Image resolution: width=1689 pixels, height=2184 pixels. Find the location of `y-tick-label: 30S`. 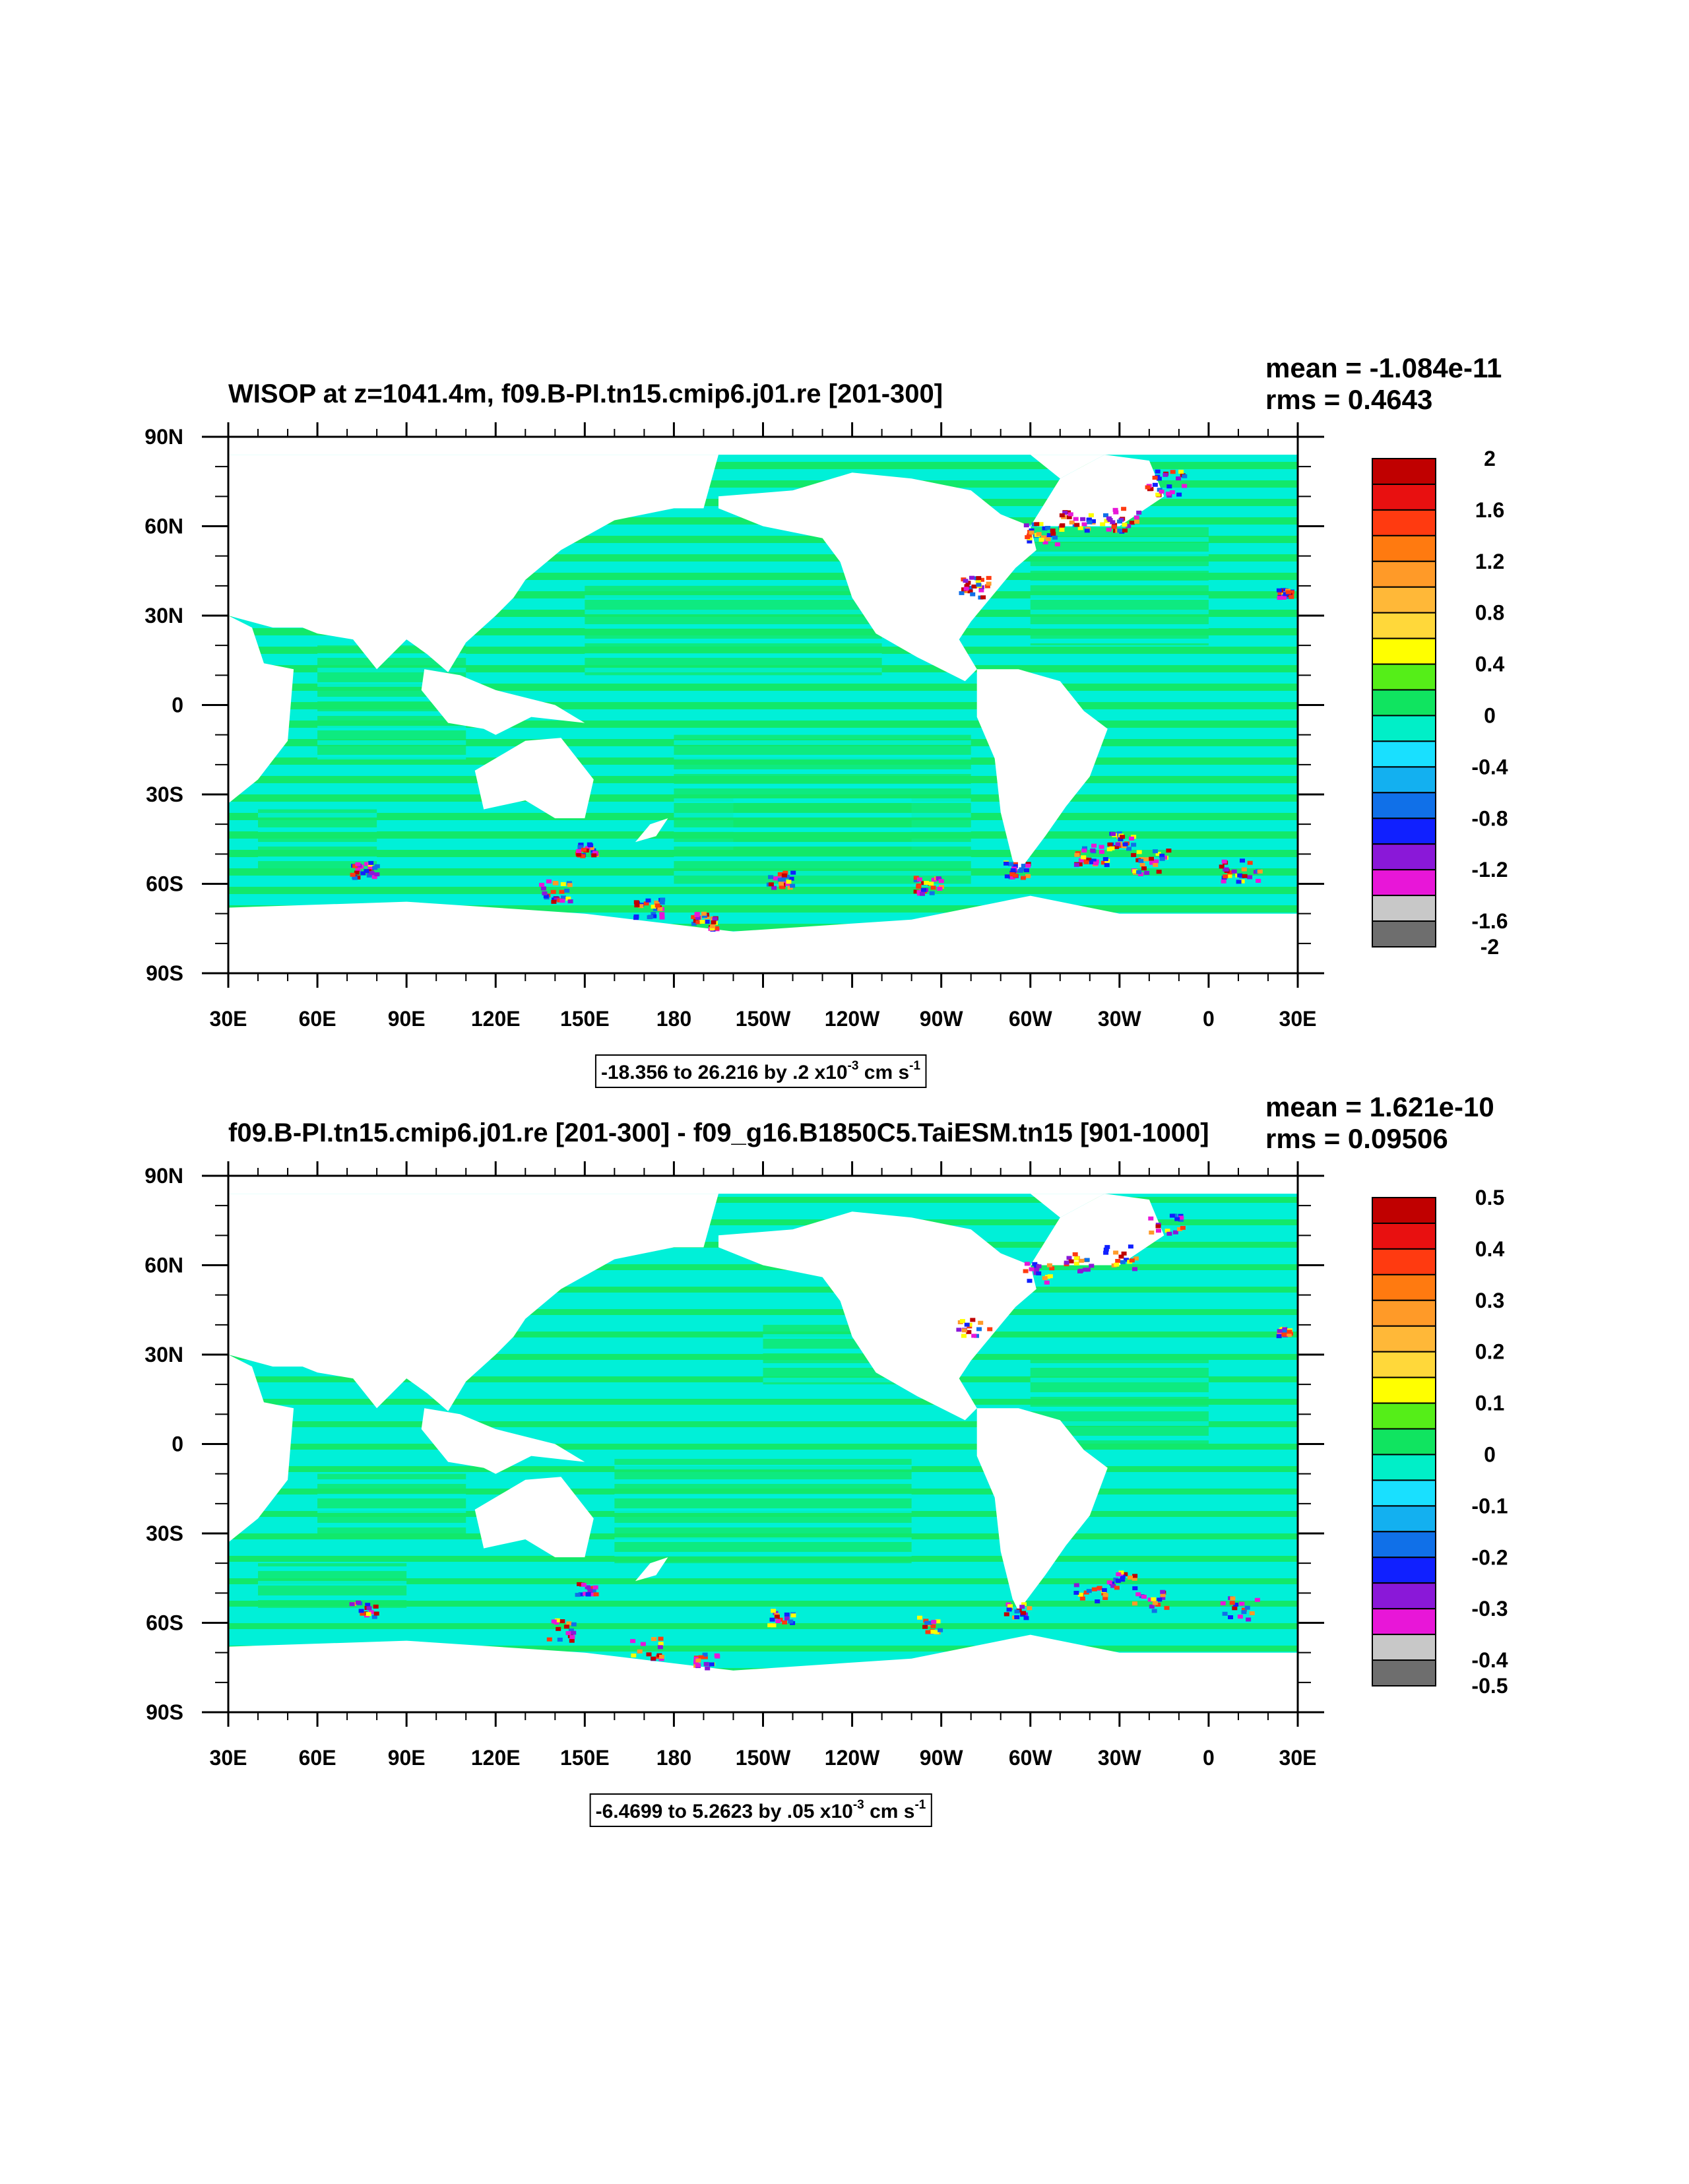

y-tick-label: 30S is located at coordinates (164, 794).